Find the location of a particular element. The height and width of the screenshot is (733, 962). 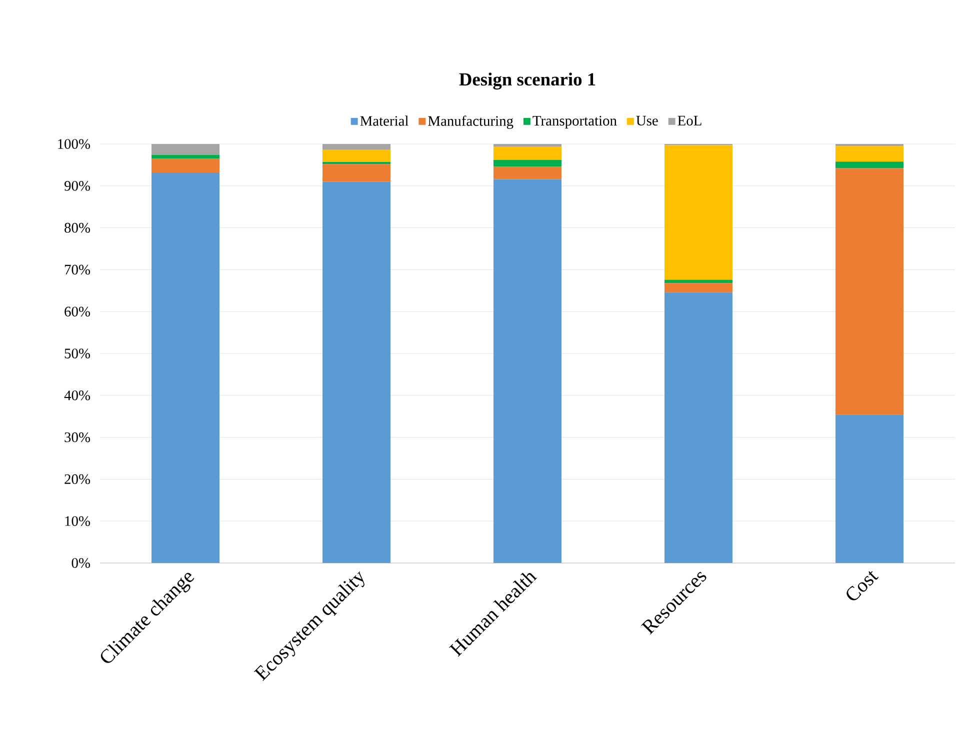

legend-label: EoL is located at coordinates (690, 121).